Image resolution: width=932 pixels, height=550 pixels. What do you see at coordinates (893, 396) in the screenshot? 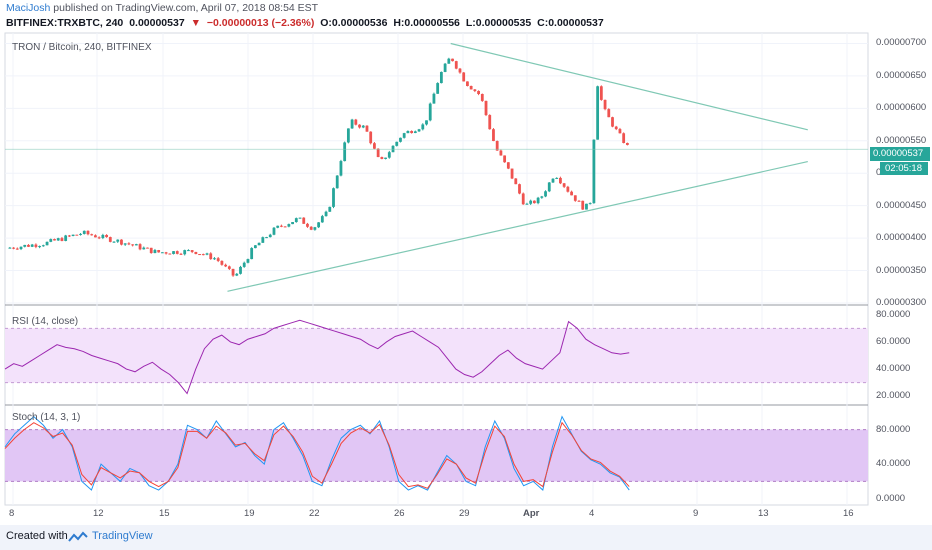
I see `rsi-tick-label: 20.0000` at bounding box center [893, 396].